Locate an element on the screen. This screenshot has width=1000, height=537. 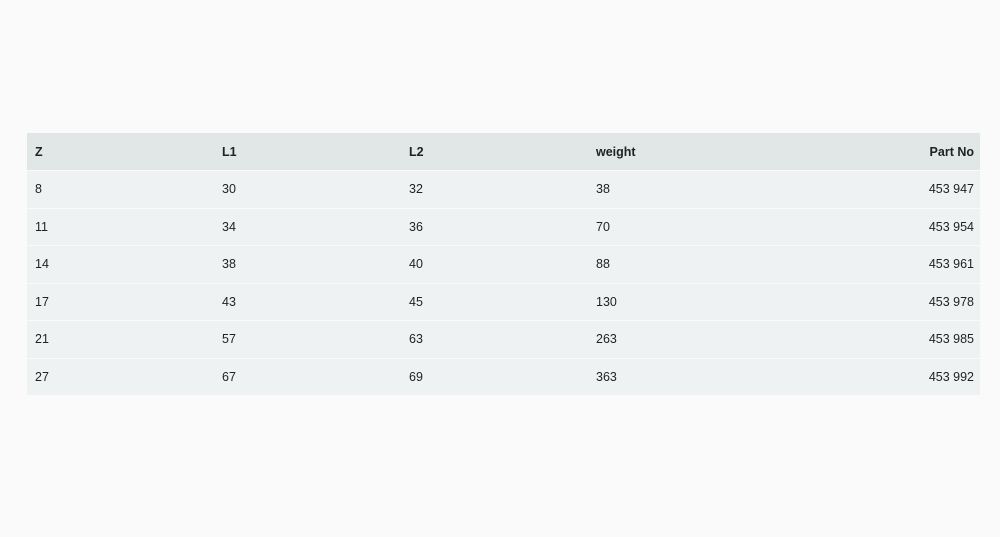
cell-z: 8 is located at coordinates (120, 189).